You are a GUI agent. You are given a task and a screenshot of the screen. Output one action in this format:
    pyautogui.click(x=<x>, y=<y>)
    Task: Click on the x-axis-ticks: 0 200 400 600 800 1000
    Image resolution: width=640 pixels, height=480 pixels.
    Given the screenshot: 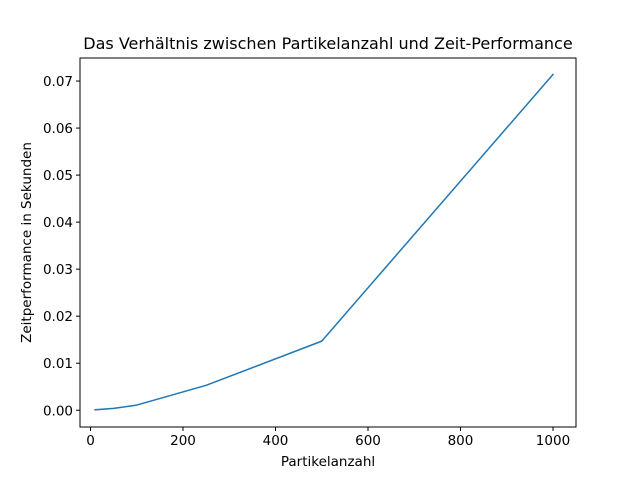 What is the action you would take?
    pyautogui.click(x=328, y=438)
    